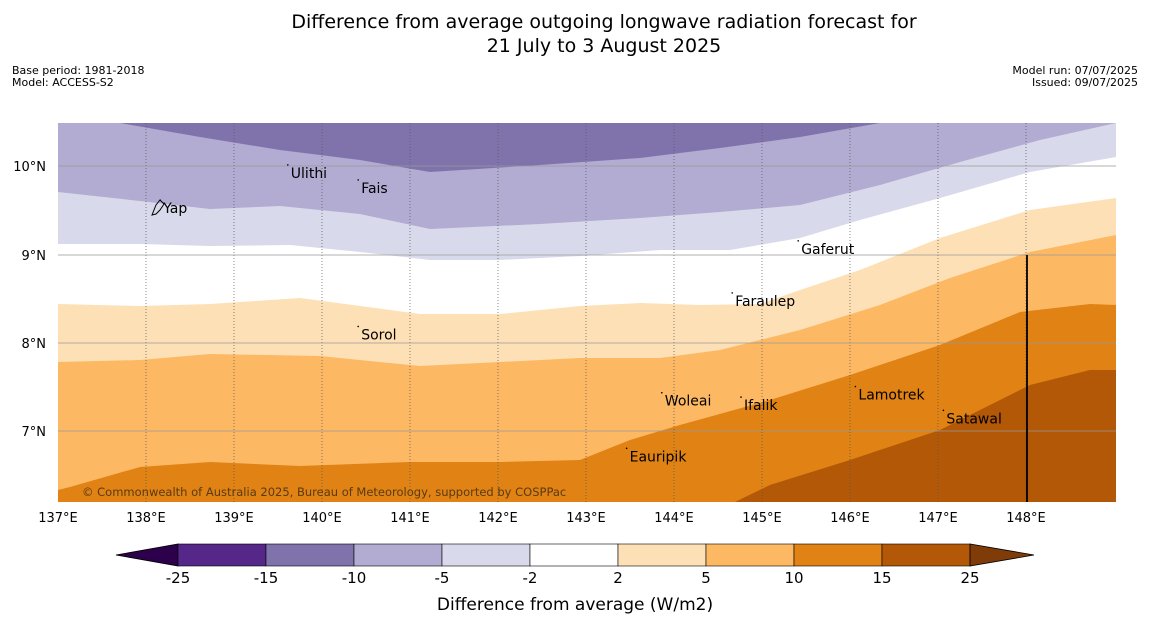  I want to click on place-label-fais: Fais, so click(374, 189).